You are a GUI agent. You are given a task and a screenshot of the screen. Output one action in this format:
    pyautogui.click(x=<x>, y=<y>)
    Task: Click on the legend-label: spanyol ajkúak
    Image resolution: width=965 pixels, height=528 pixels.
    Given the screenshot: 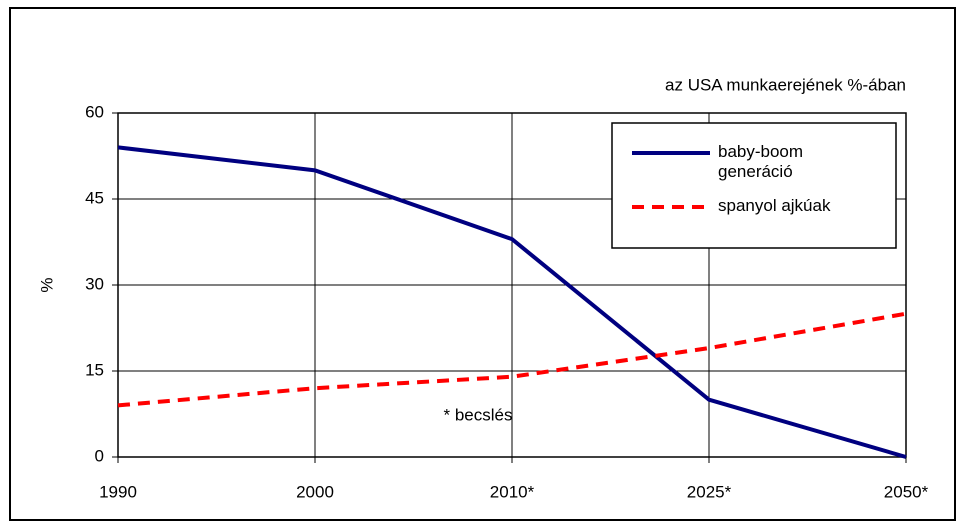 What is the action you would take?
    pyautogui.click(x=774, y=205)
    